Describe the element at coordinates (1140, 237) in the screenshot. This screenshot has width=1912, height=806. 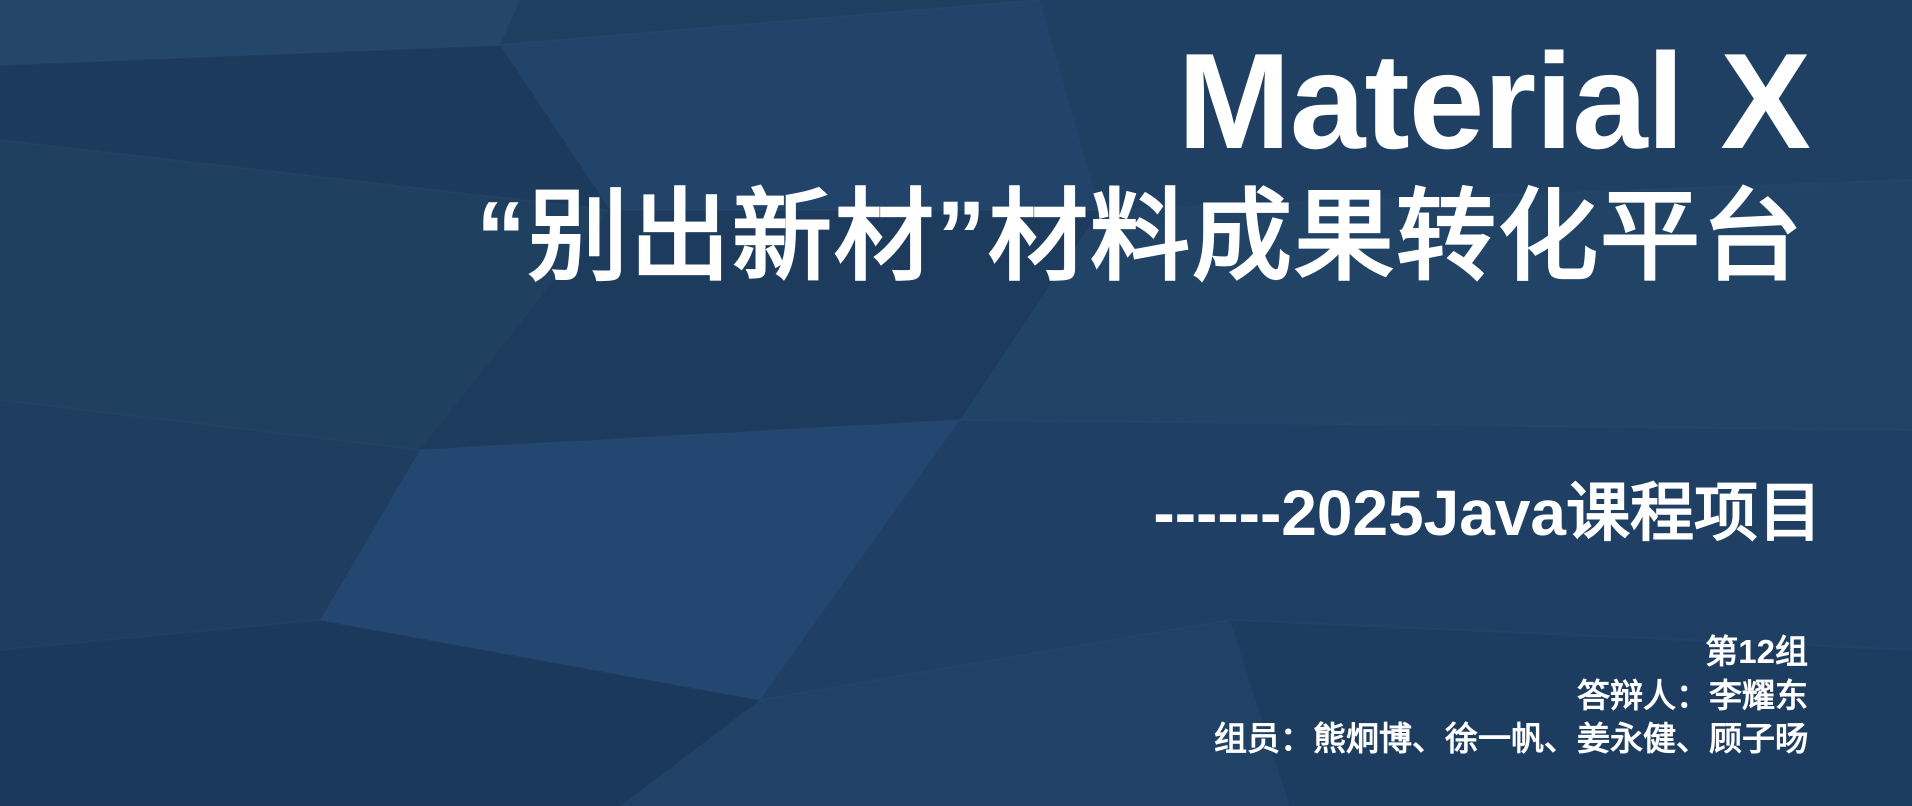
I see `slide-subtitle: “别出新材”材料成果转化平台` at that location.